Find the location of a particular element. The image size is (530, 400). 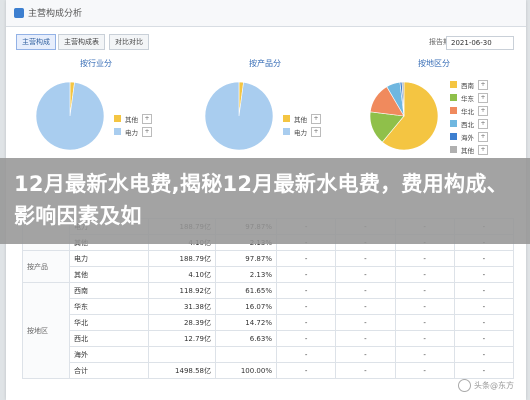

panel-industry: 按行业分 其他 + 电力 + is located at coordinates (96, 110).